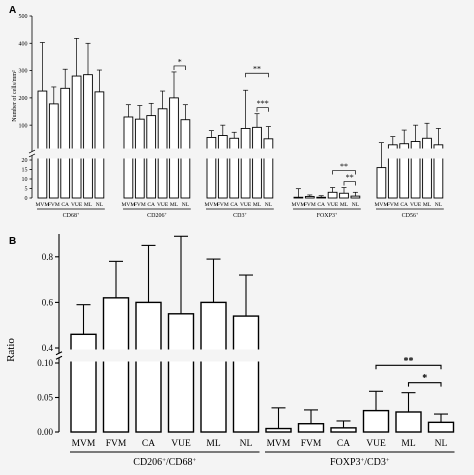 The height and width of the screenshot is (475, 474). I want to click on panel-a-letter: A, so click(12, 10).